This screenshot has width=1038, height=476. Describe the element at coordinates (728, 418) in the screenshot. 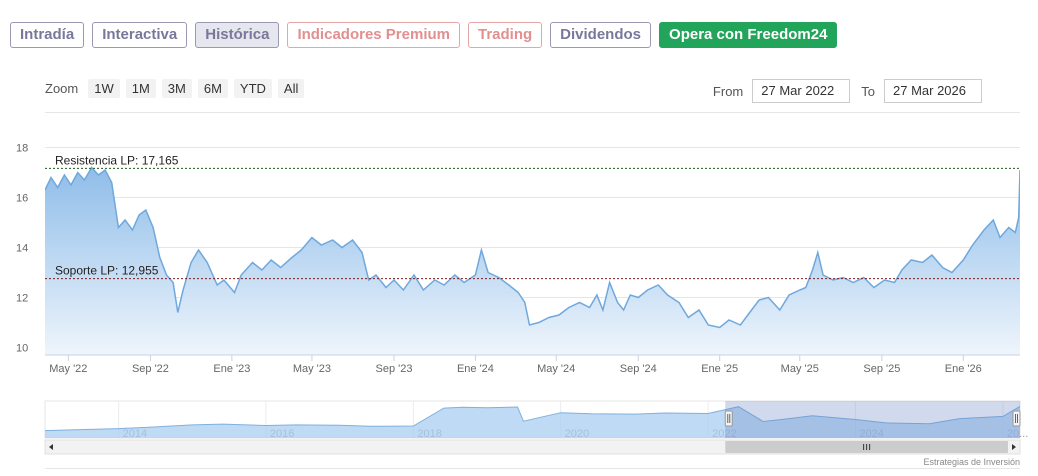

I see `navigator-left-handle` at that location.